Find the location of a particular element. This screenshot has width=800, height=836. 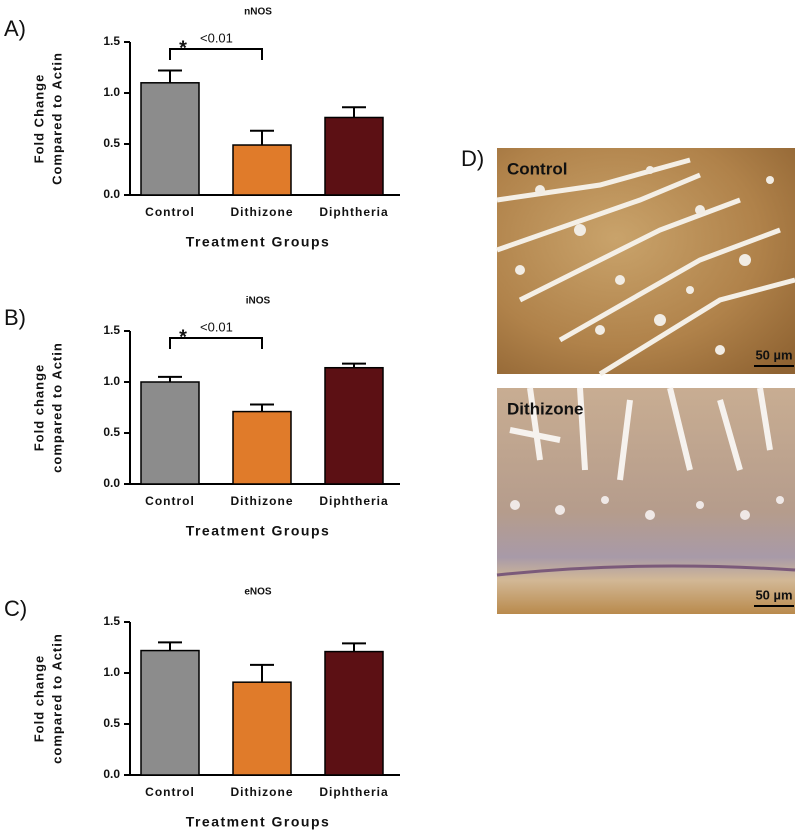

chart-title: iNOS is located at coordinates (258, 301).